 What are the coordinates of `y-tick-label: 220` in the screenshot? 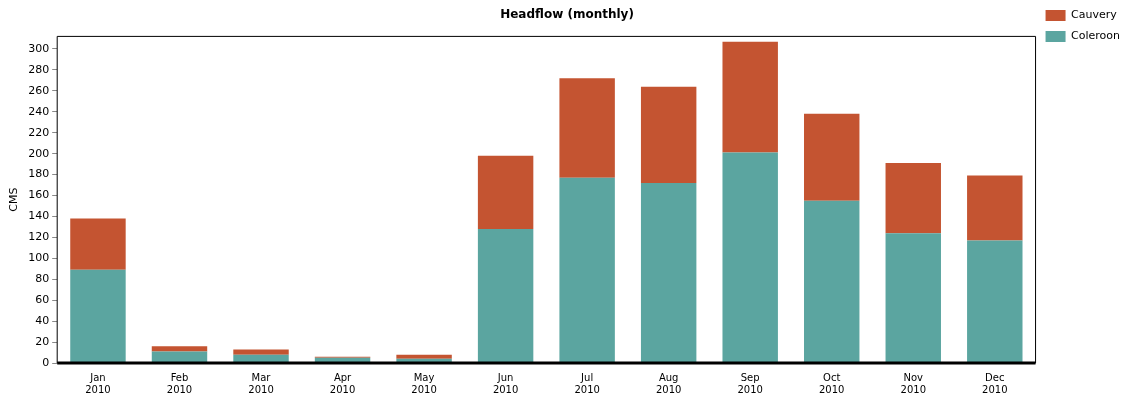 It's located at (39, 132).